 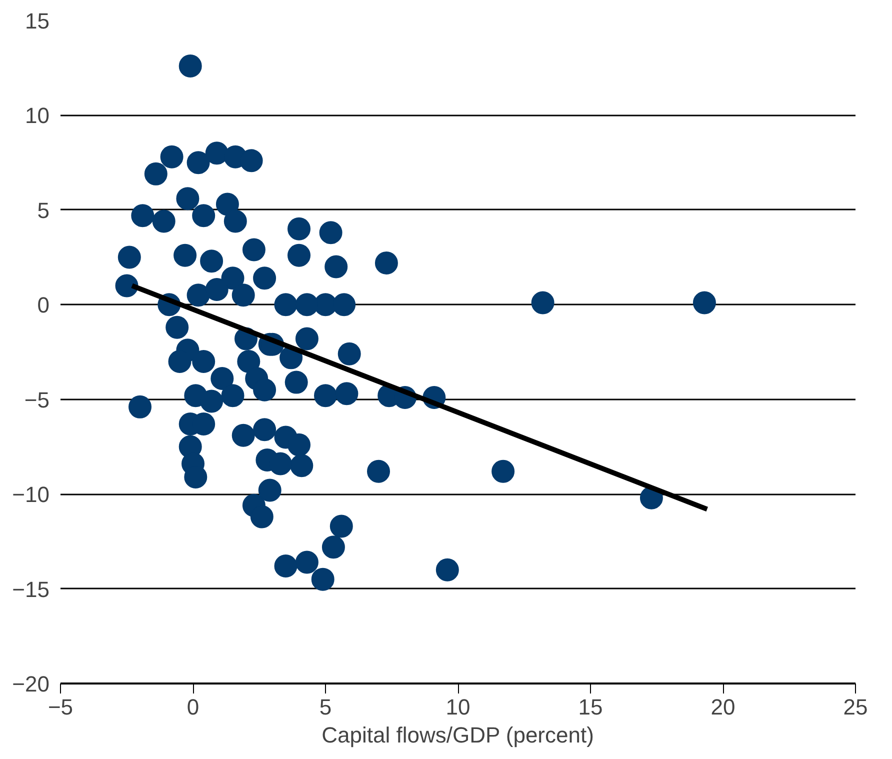 What do you see at coordinates (325, 707) in the screenshot?
I see `x-tick-label: 5` at bounding box center [325, 707].